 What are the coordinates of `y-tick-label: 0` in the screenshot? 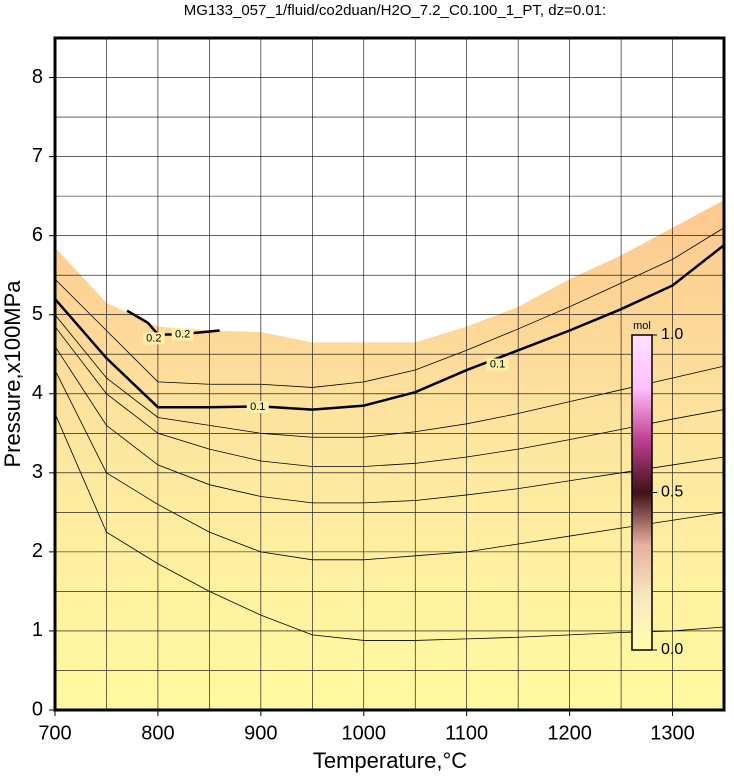 It's located at (37, 709).